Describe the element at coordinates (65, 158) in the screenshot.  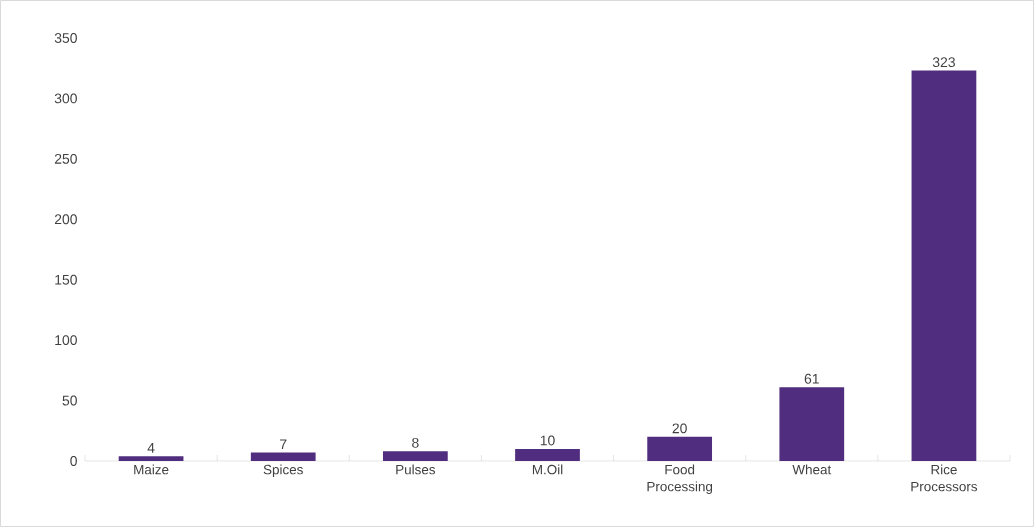
I see `y-tick-label: 250` at that location.